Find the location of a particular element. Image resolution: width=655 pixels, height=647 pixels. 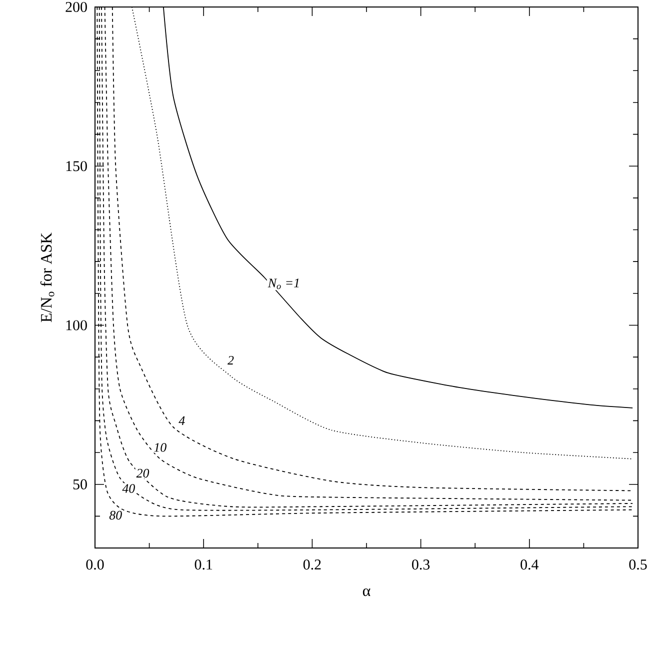

x-tick-label: 0.4 is located at coordinates (529, 564).